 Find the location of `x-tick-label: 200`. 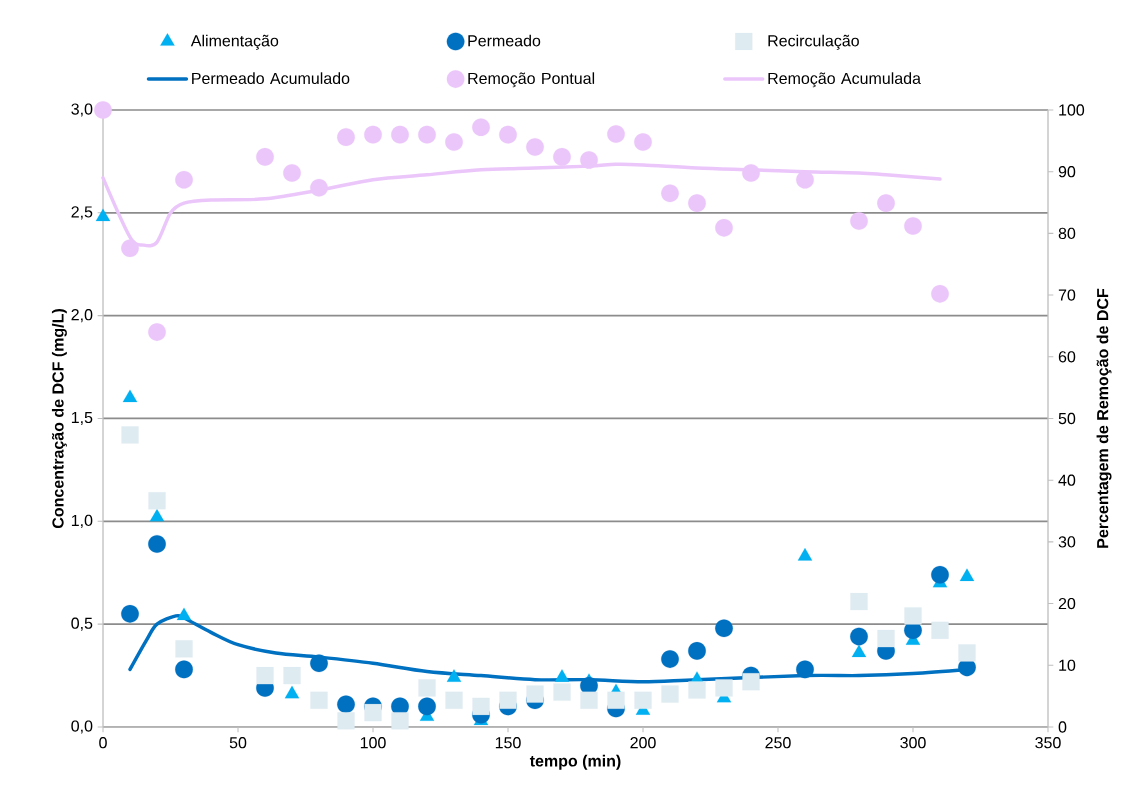

x-tick-label: 200 is located at coordinates (643, 743).